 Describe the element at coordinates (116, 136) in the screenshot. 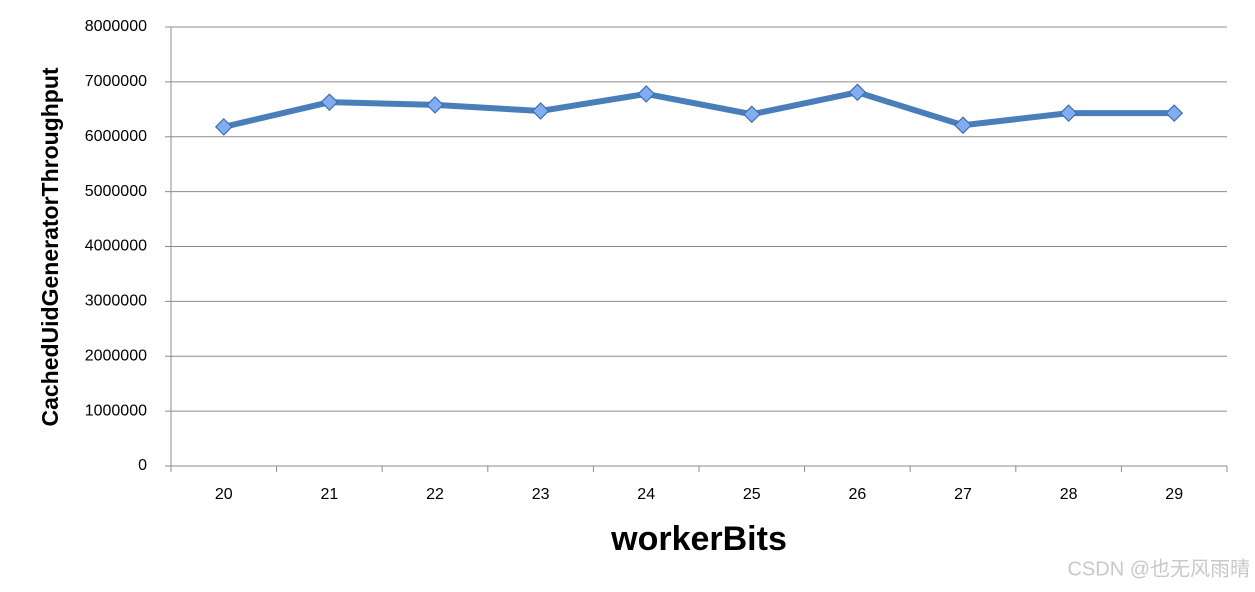

I see `y-tick-label: 6000000` at that location.